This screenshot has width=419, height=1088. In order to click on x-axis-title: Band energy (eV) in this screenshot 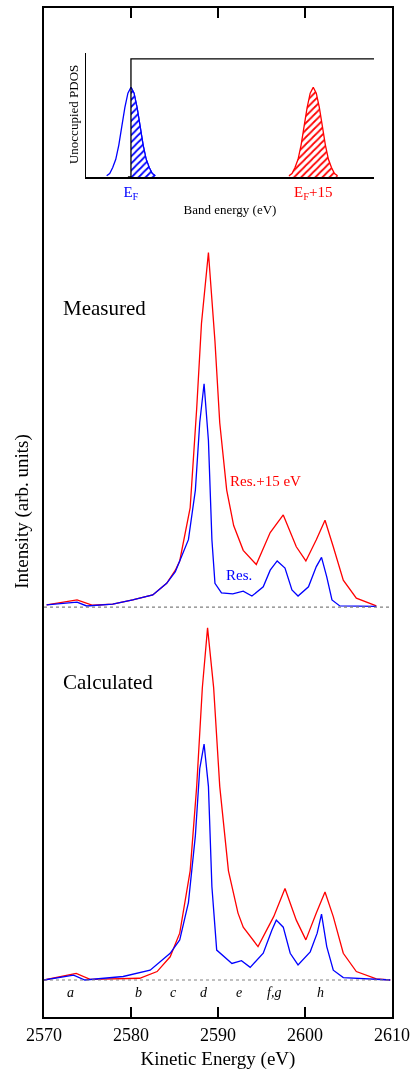, I will do `click(230, 209)`.